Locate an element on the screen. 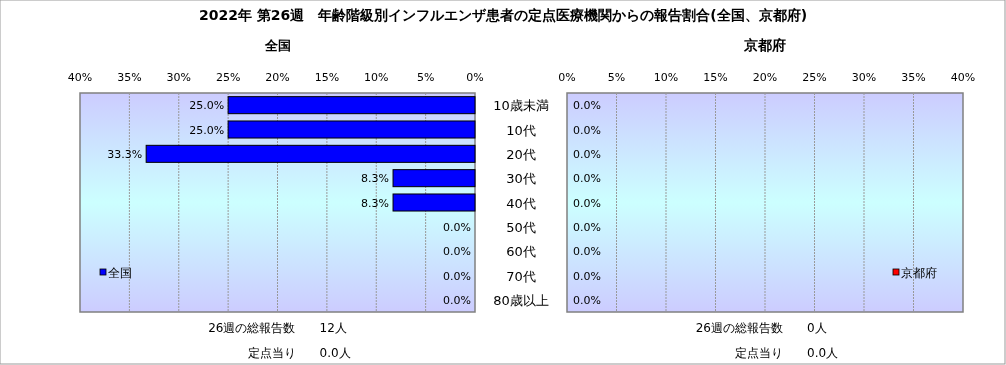  y-tick-label: 40代 is located at coordinates (521, 203).